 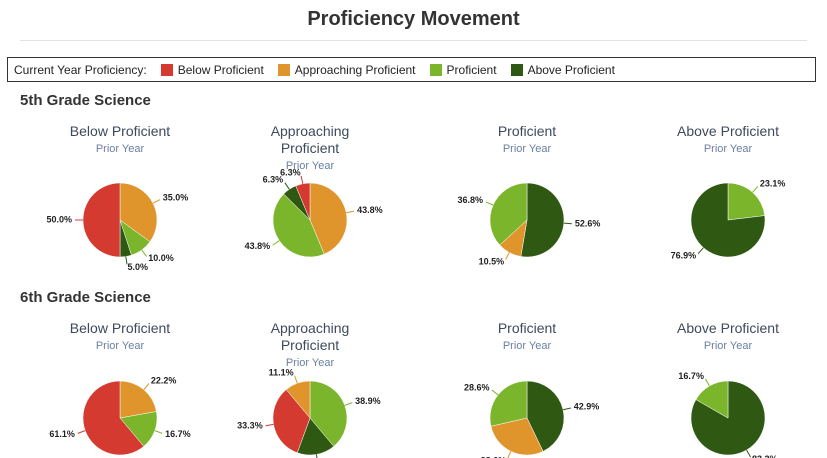 I want to click on data-label: 33.3%, so click(x=250, y=426).